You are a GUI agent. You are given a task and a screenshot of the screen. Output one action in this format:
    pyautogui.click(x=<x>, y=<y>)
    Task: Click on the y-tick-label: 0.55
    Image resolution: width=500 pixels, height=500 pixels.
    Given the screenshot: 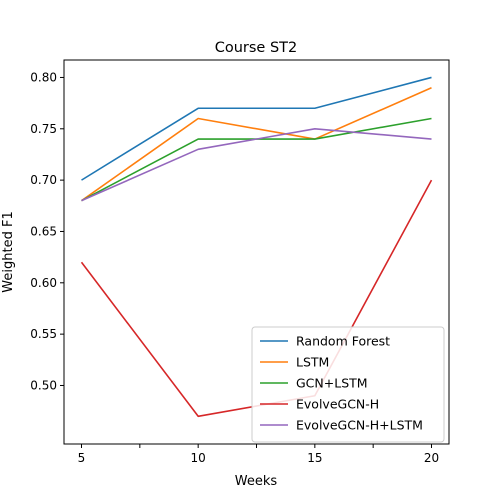 What is the action you would take?
    pyautogui.click(x=43, y=334)
    